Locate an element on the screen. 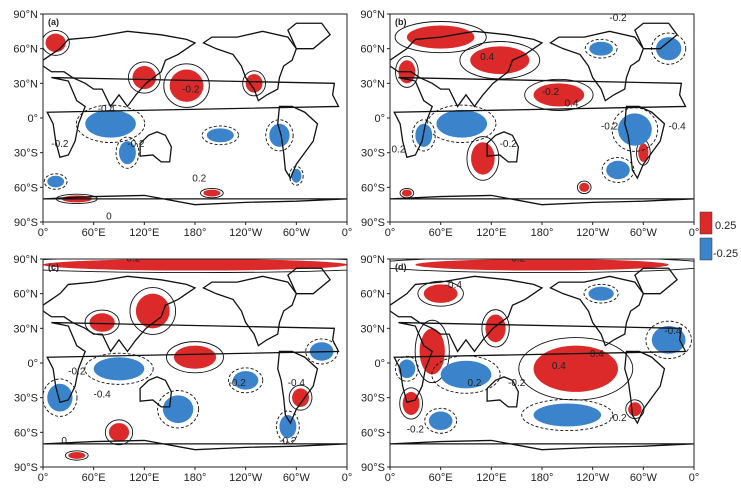  colorbar: 0.25 -0.25 is located at coordinates (718, 236).